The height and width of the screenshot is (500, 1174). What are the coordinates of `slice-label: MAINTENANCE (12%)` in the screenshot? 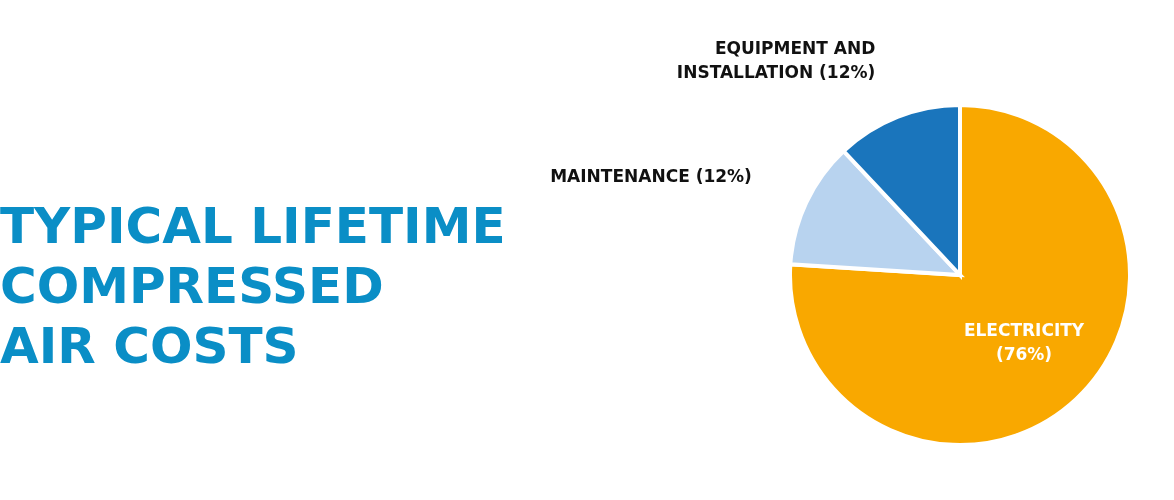 It's located at (651, 176).